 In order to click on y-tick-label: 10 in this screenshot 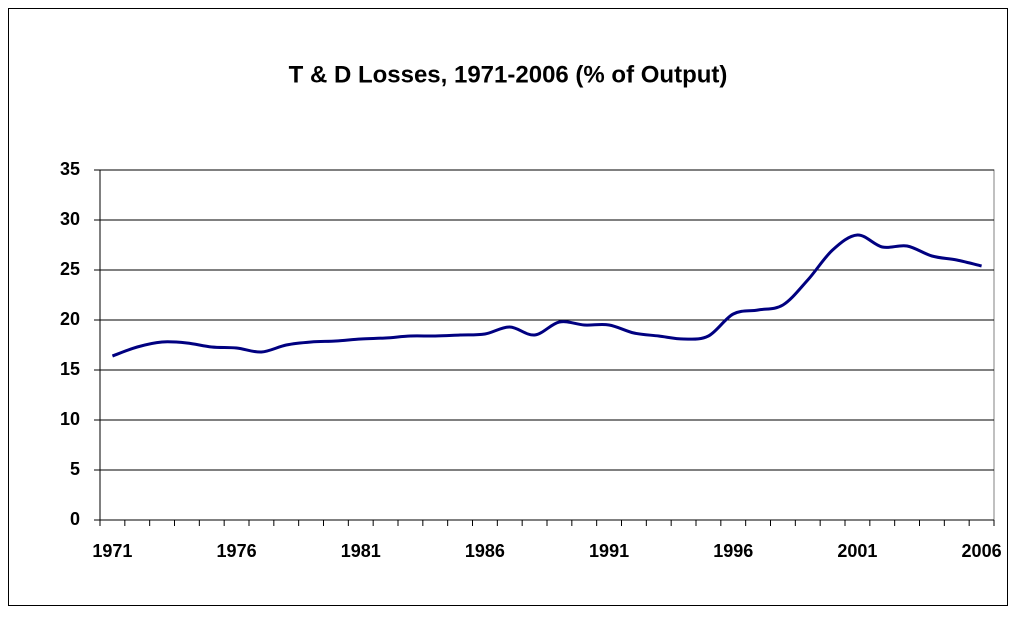, I will do `click(70, 419)`.